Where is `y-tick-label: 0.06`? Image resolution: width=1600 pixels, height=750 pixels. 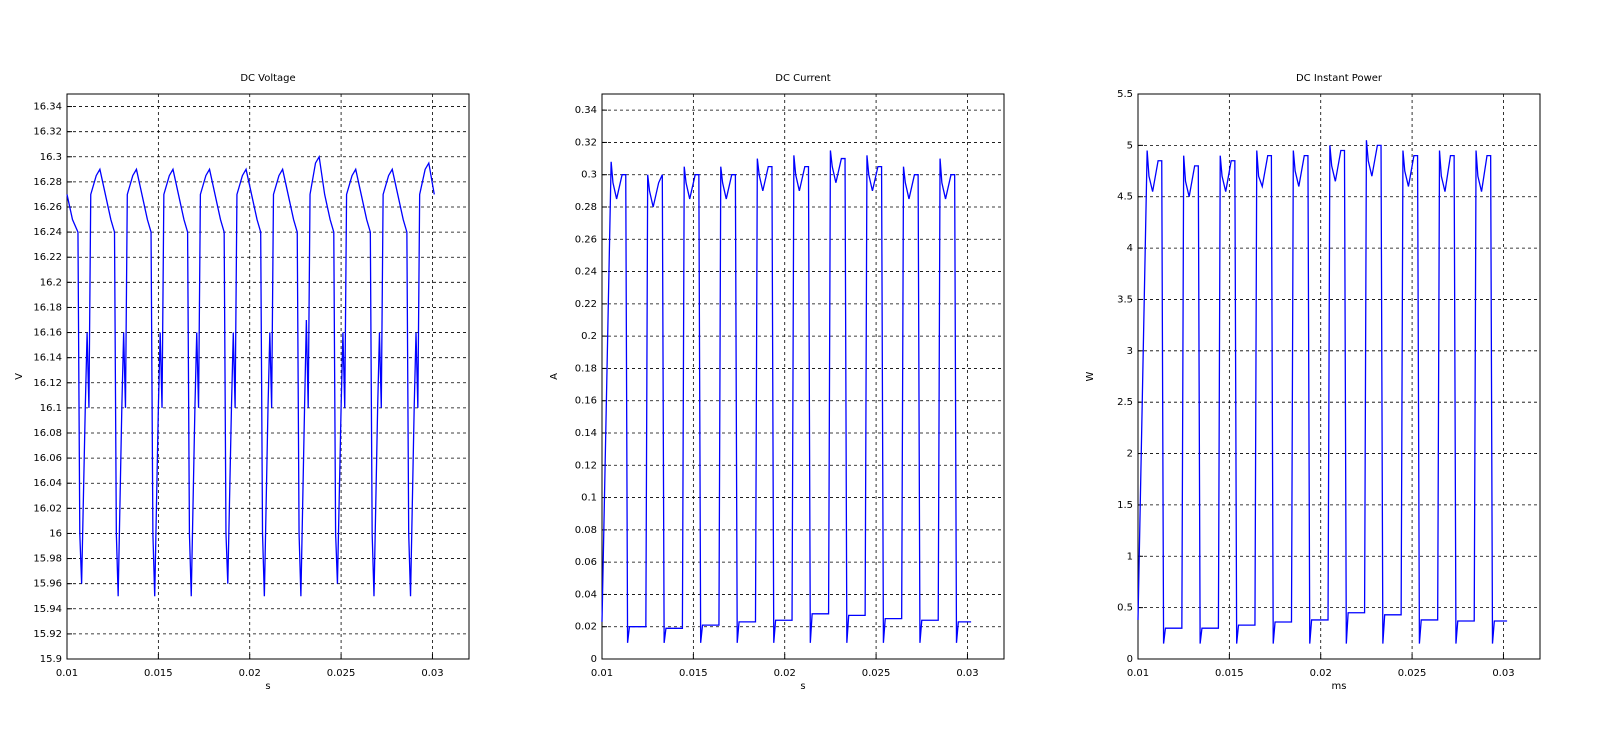
y-tick-label: 0.06 is located at coordinates (586, 562).